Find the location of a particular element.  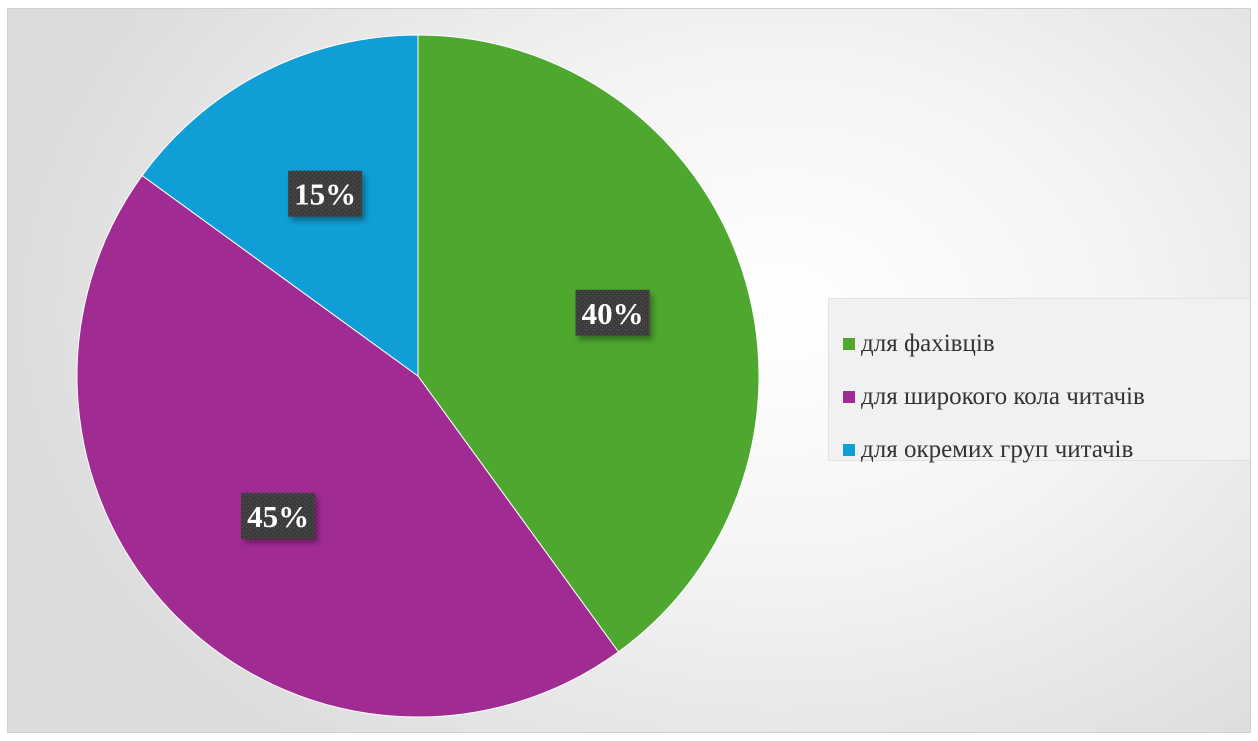

data-label-text: 40% is located at coordinates (613, 313).